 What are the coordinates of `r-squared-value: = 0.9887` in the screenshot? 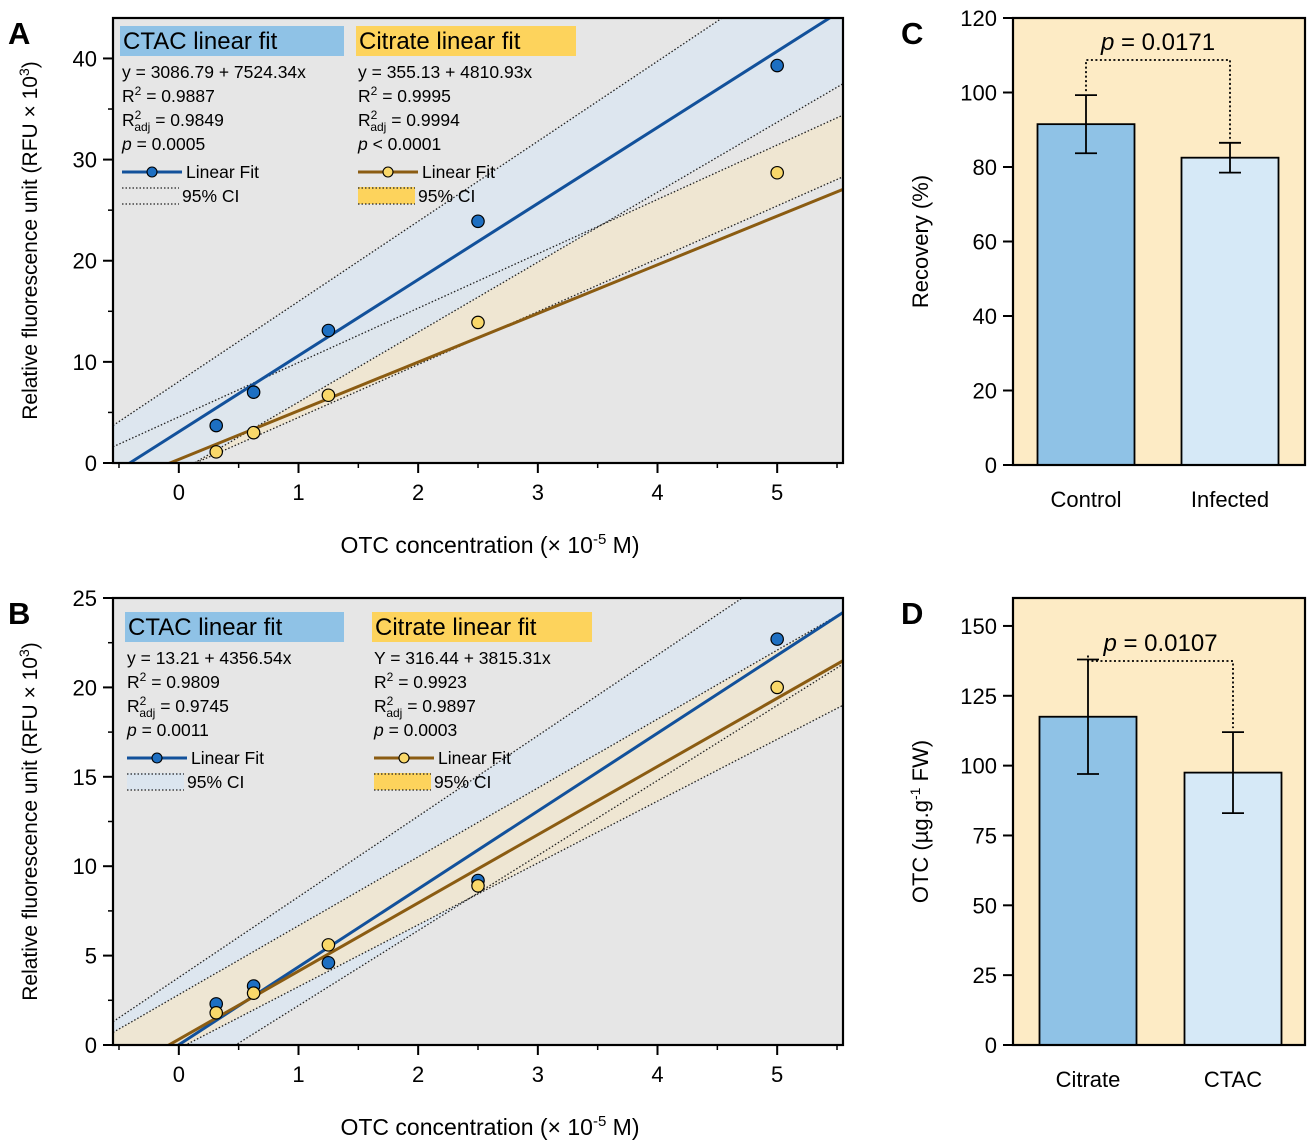 It's located at (177, 96).